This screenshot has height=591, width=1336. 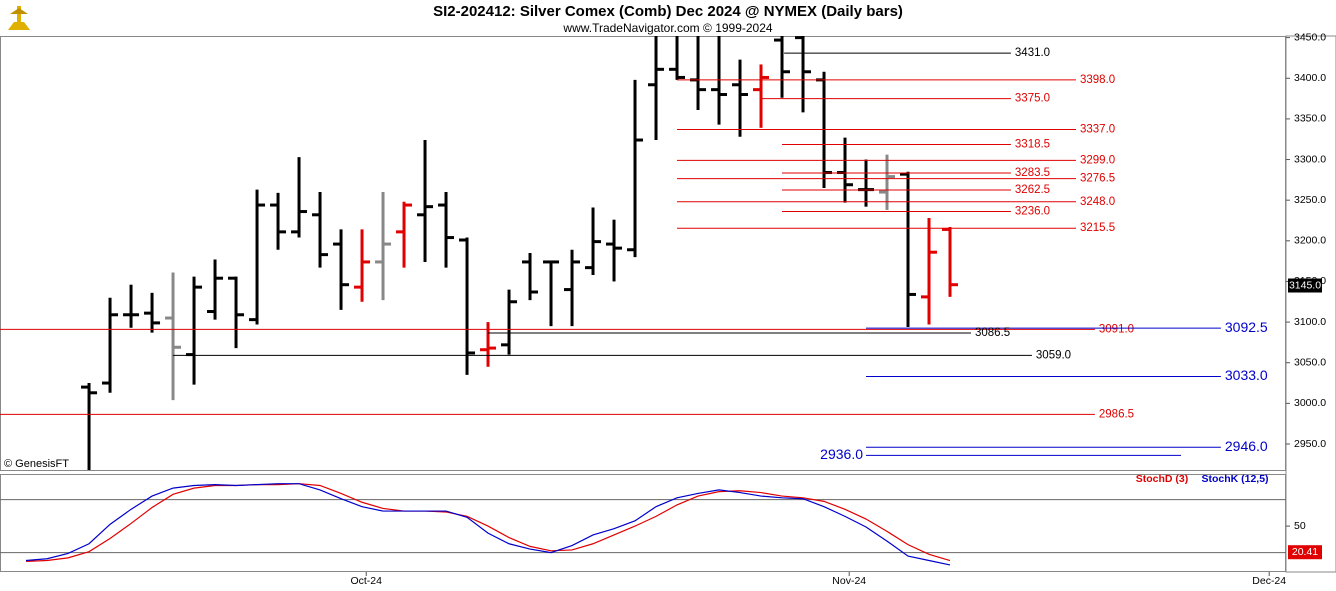 I want to click on level-label: 3236.0, so click(x=1032, y=212).